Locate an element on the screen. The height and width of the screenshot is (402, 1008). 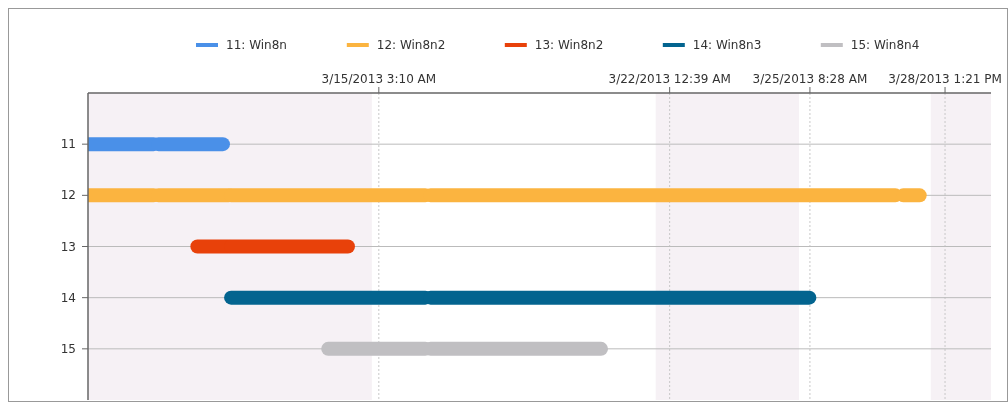
x-tick-label: 3/15/2013 3:10 AM is located at coordinates (379, 79).